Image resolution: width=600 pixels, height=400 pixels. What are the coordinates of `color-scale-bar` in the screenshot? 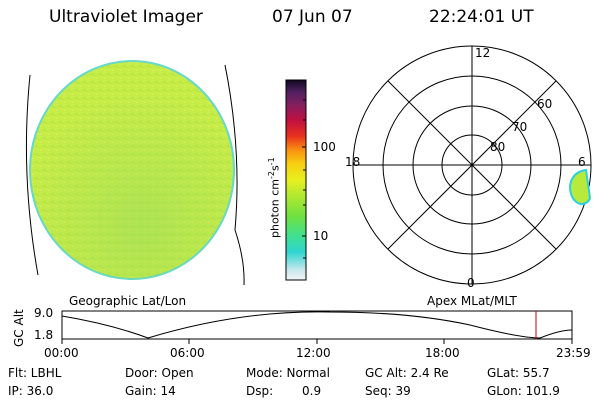 It's located at (296, 180).